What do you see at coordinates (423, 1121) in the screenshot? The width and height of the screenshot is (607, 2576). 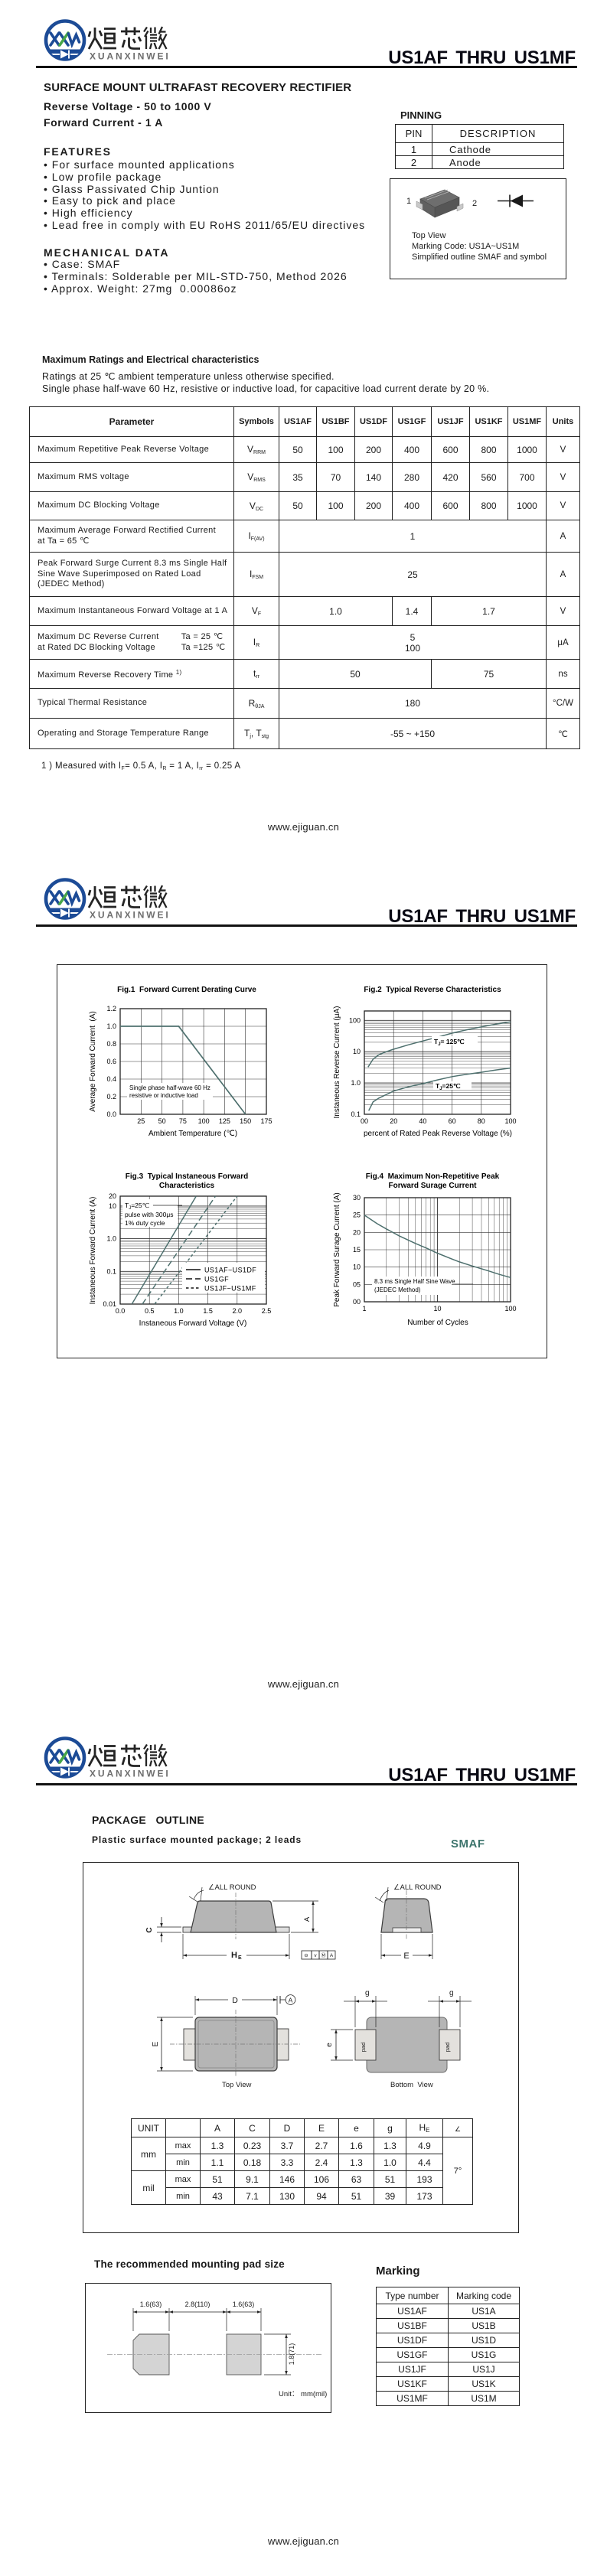 I see `svg-text: 40` at bounding box center [423, 1121].